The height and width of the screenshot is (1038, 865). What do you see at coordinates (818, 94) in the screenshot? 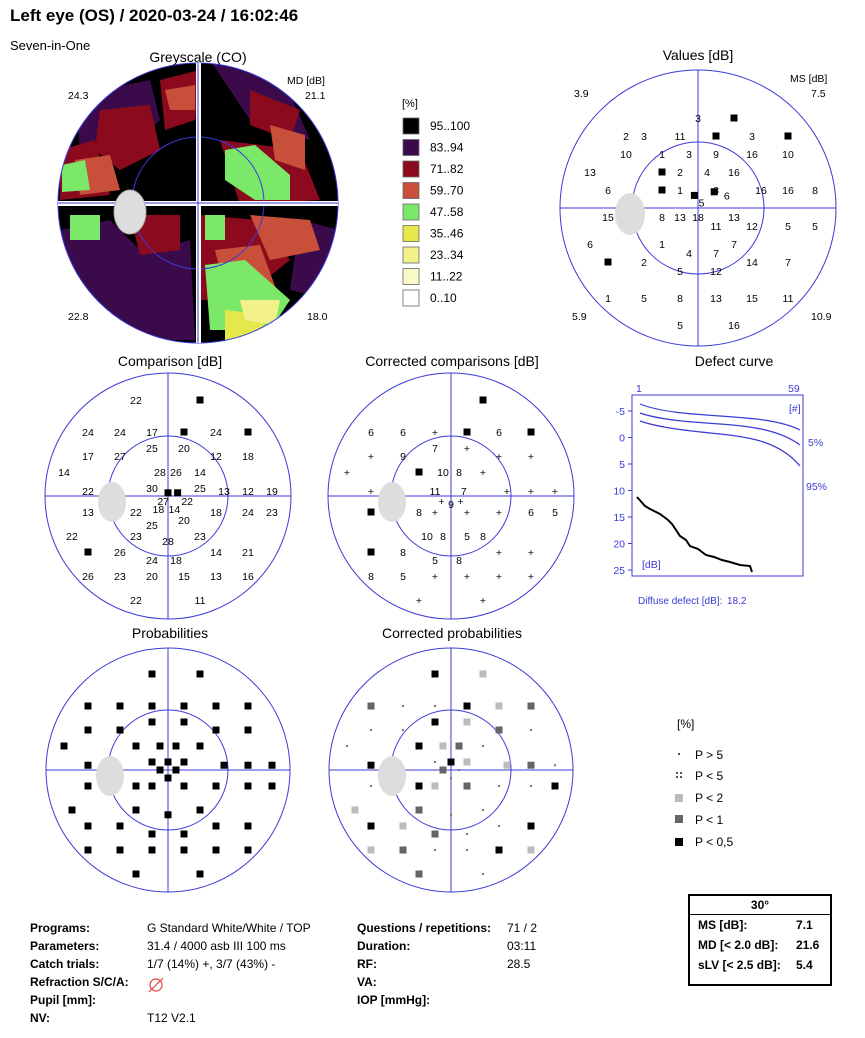
I see `values-tr: 7.5` at bounding box center [818, 94].